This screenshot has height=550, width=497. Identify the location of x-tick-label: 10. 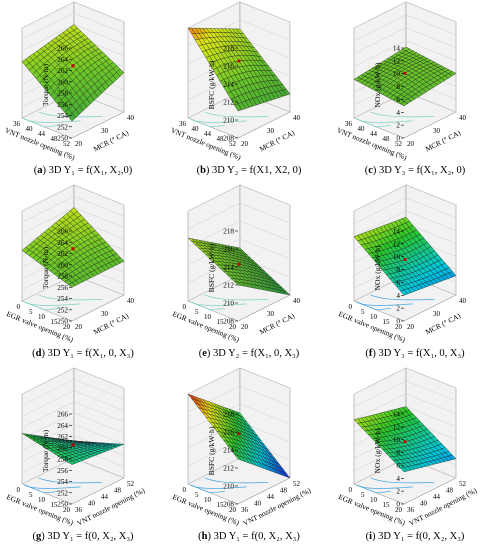
(374, 317).